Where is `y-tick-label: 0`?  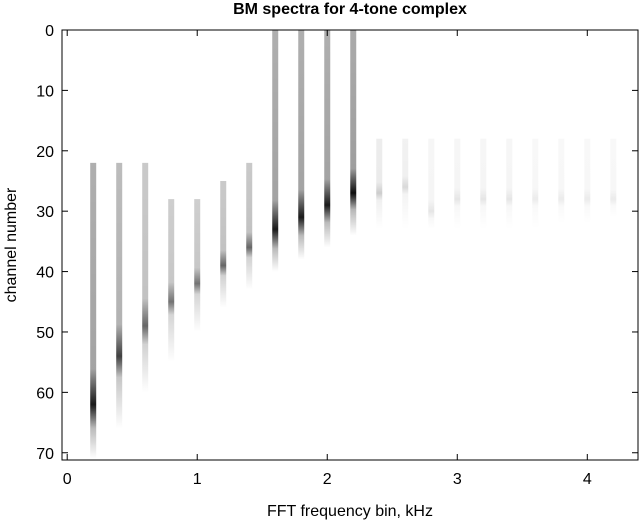 y-tick-label: 0 is located at coordinates (49, 31).